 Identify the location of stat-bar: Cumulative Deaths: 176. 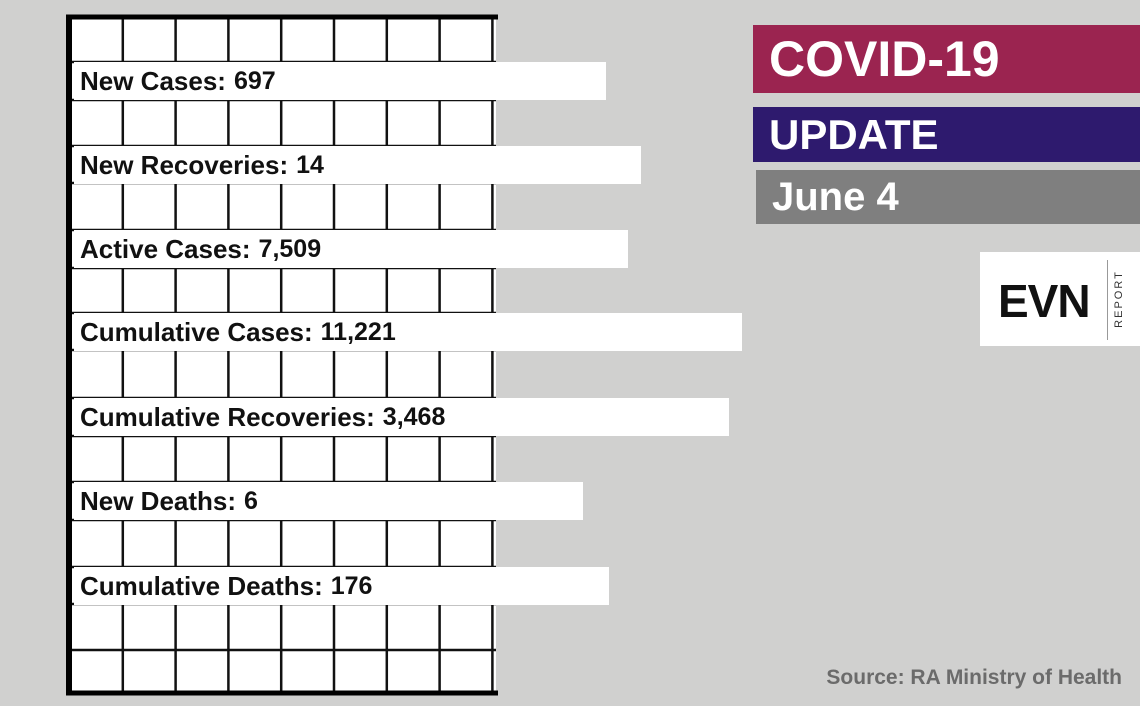
(341, 586).